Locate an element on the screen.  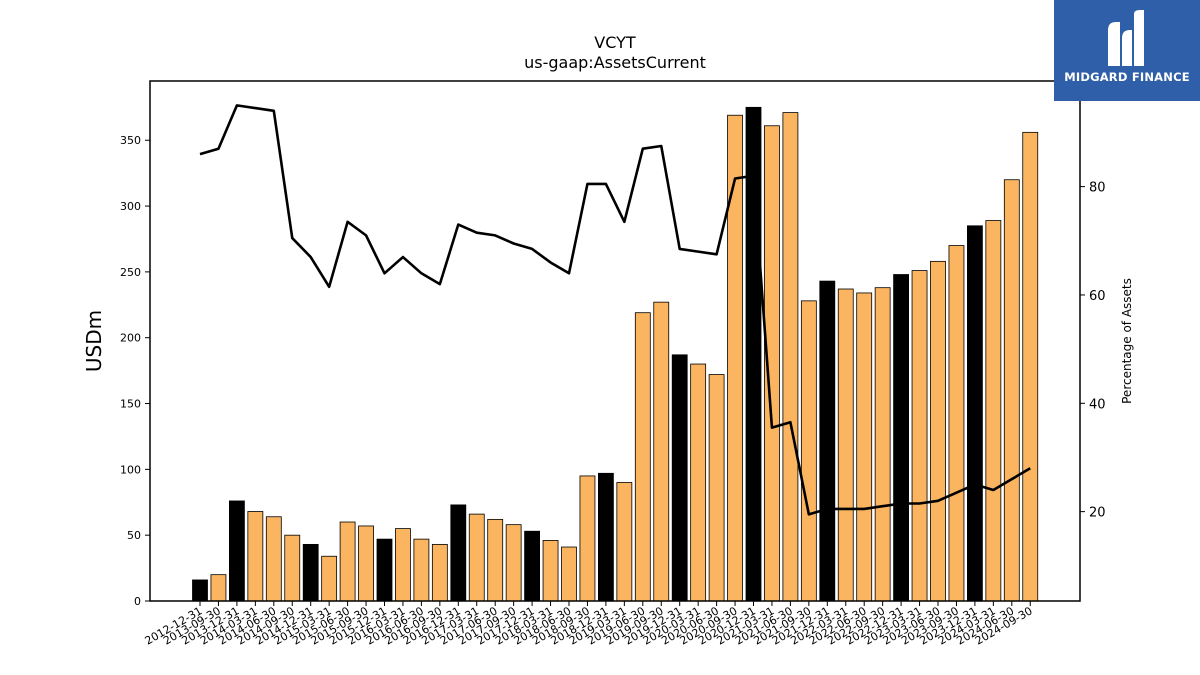
y-tick-label: 100 is located at coordinates (130, 469).